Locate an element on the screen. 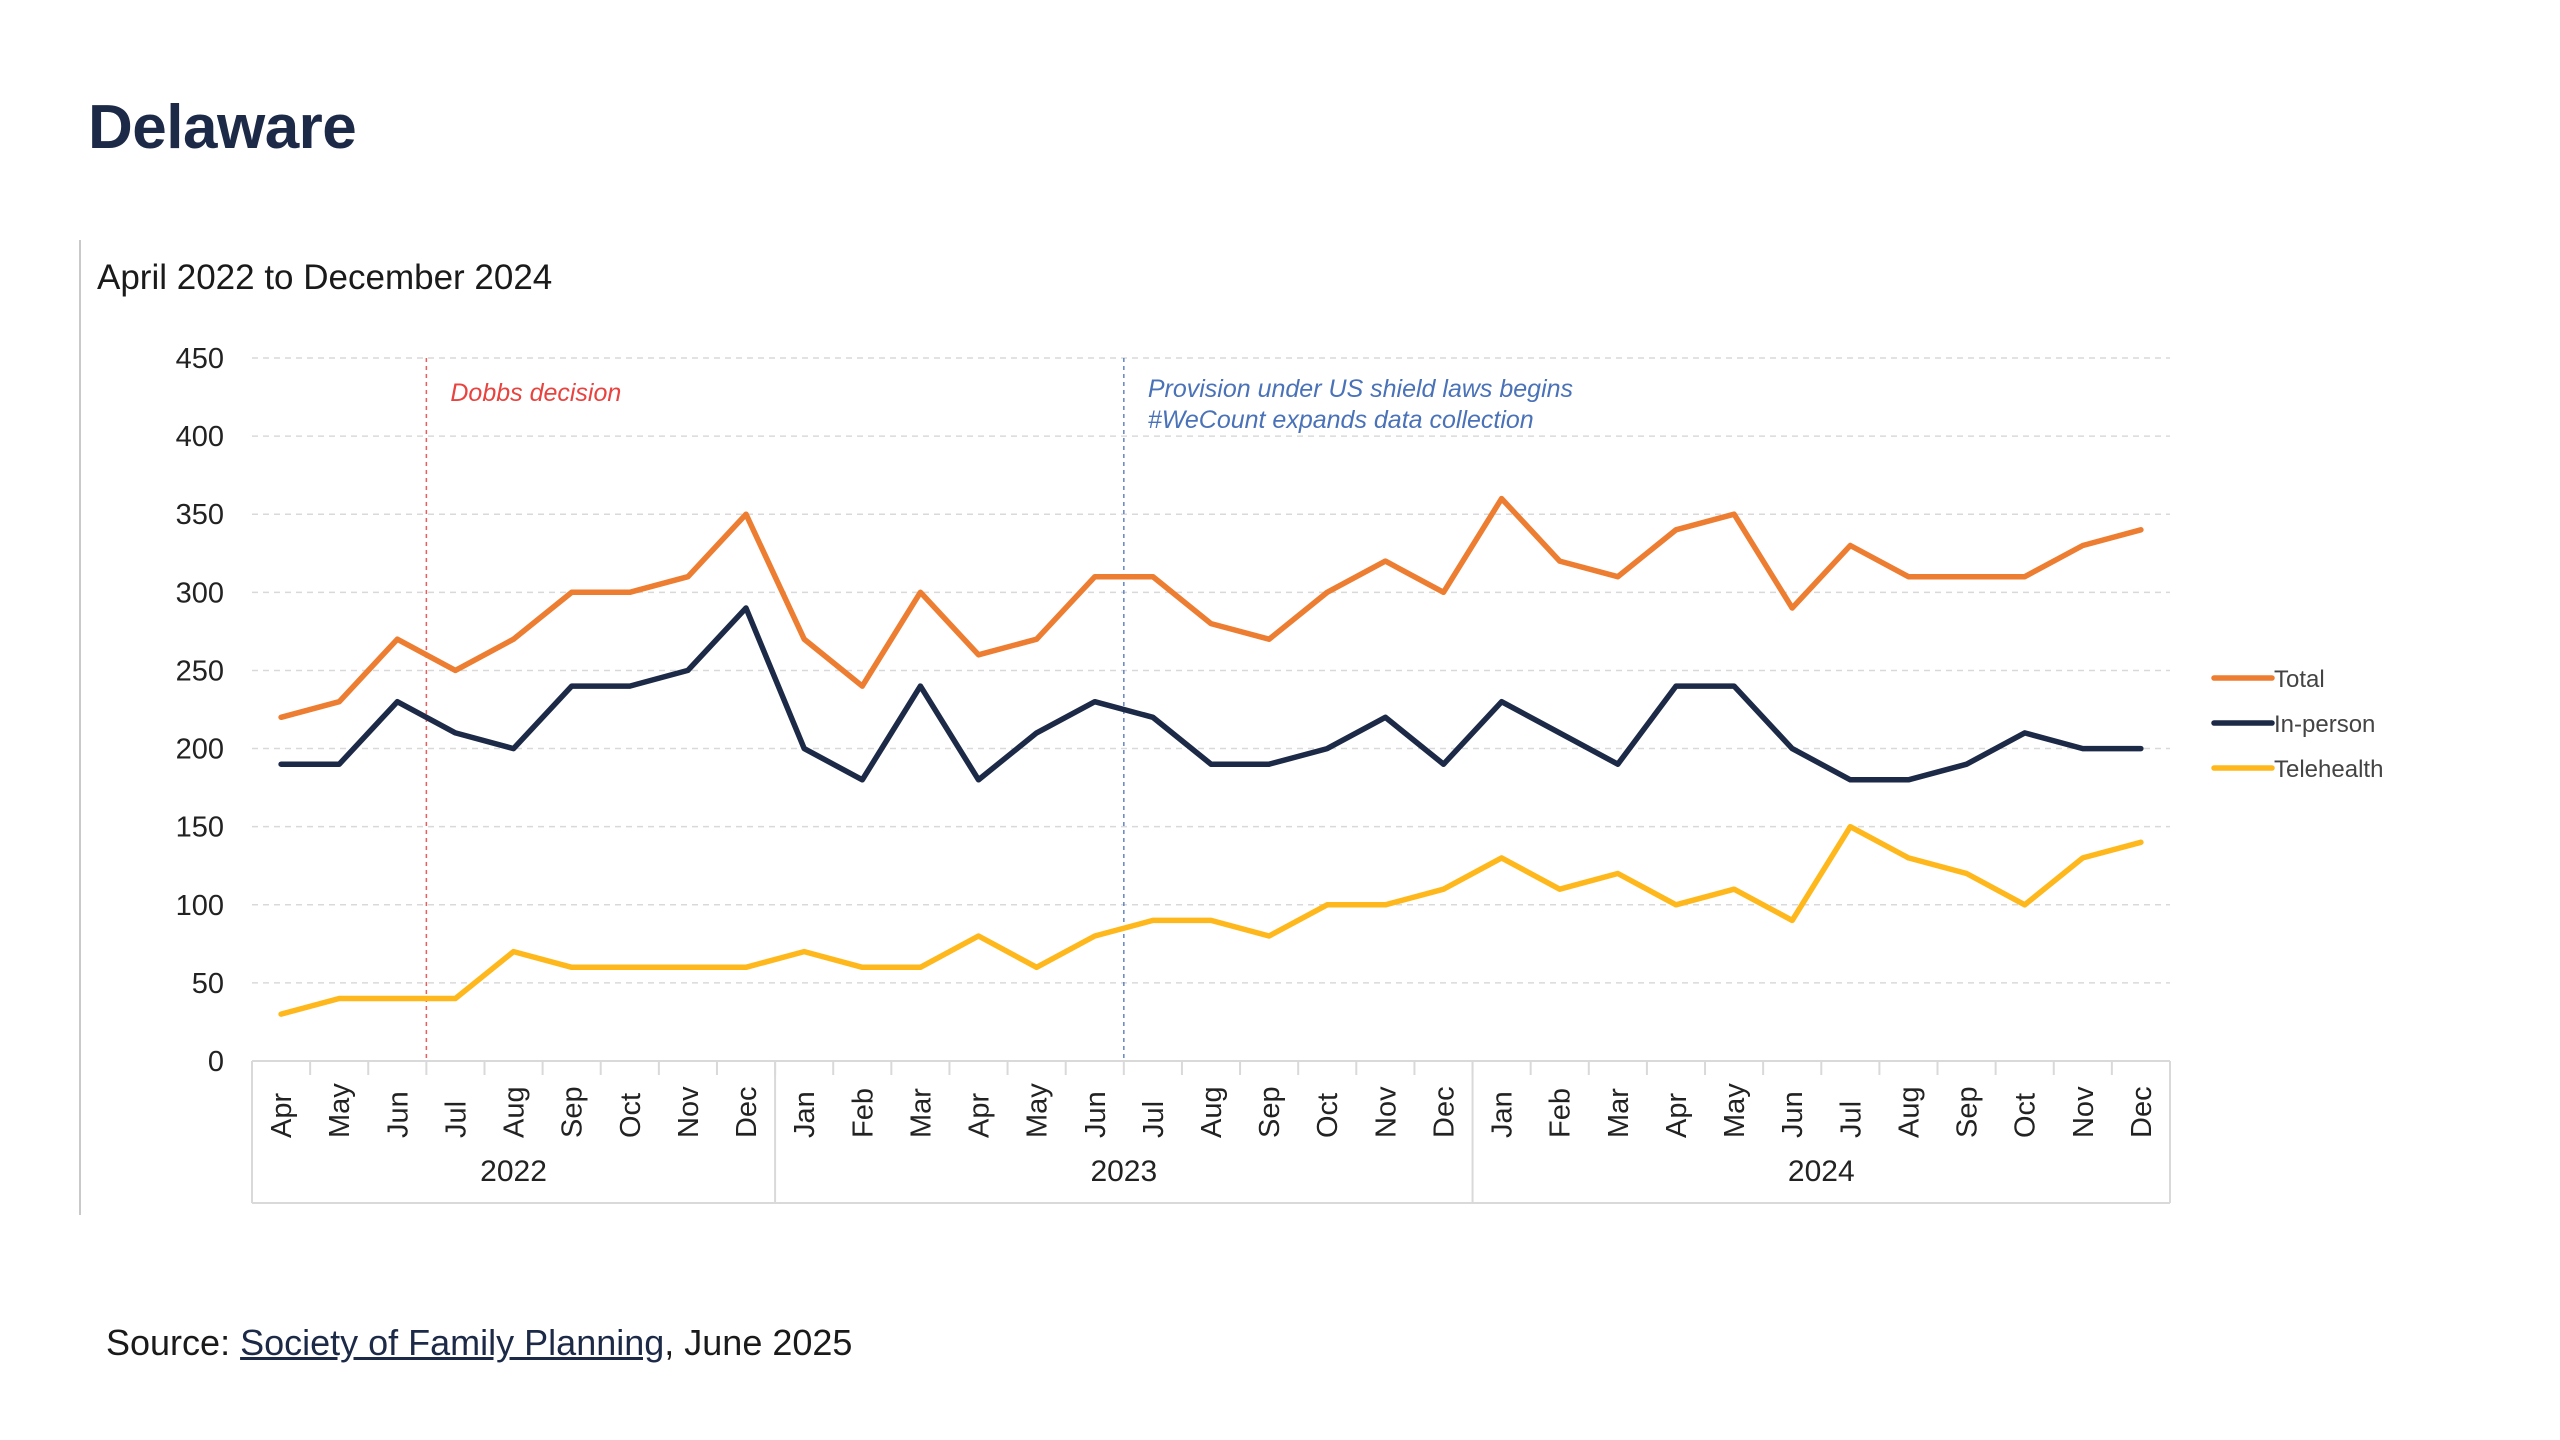 This screenshot has width=2560, height=1440. x-tick-label-9: Jan is located at coordinates (805, 1114).